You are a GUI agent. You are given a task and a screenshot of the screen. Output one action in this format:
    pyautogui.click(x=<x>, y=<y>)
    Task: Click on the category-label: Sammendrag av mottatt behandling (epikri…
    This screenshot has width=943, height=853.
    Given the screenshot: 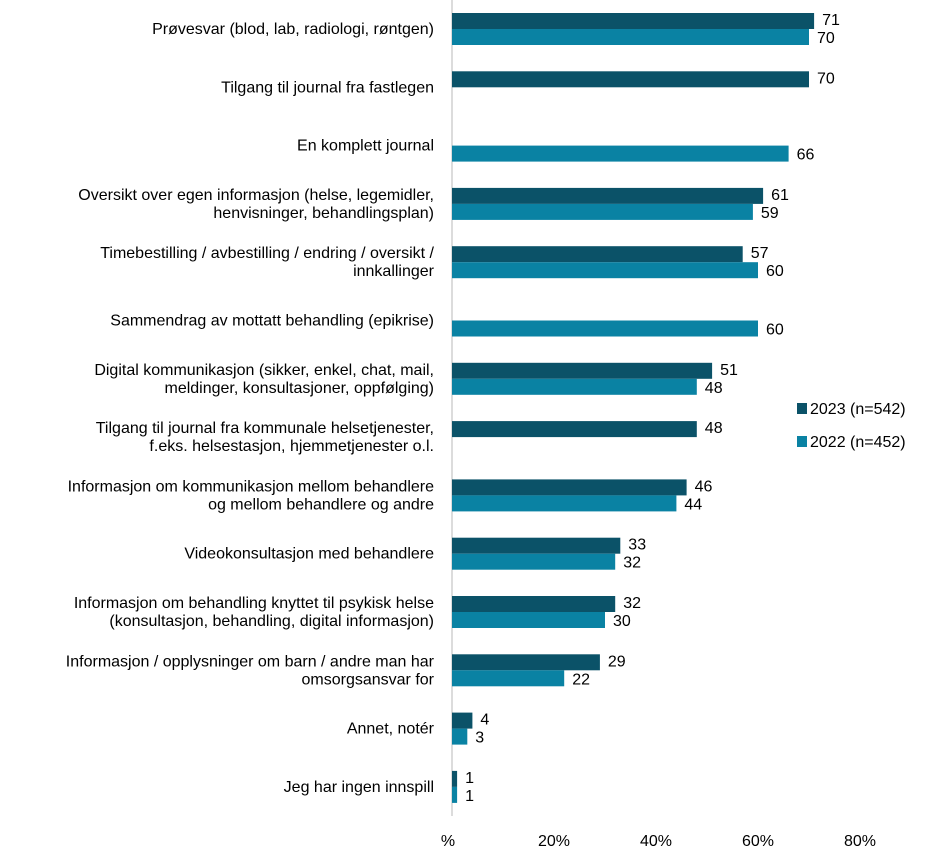 What is the action you would take?
    pyautogui.click(x=272, y=321)
    